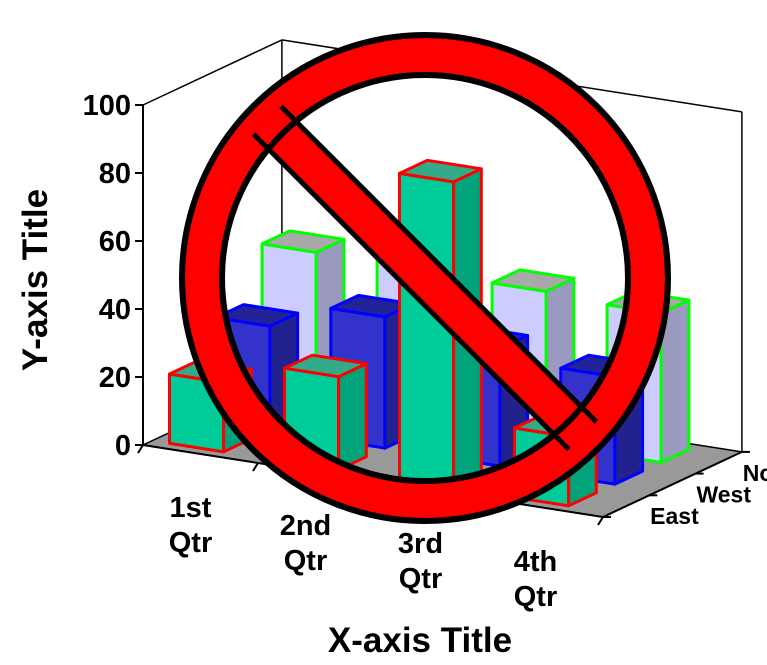 The width and height of the screenshot is (767, 665). I want to click on series-depth-label: East, so click(674, 516).